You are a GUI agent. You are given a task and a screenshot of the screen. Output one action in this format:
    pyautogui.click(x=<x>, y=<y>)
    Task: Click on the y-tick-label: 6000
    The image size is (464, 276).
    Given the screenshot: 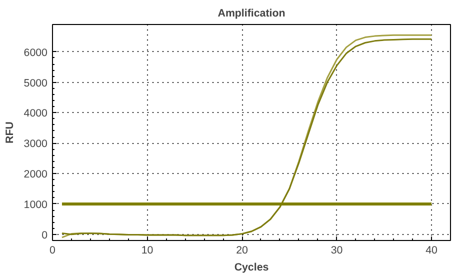 What is the action you would take?
    pyautogui.click(x=36, y=52)
    